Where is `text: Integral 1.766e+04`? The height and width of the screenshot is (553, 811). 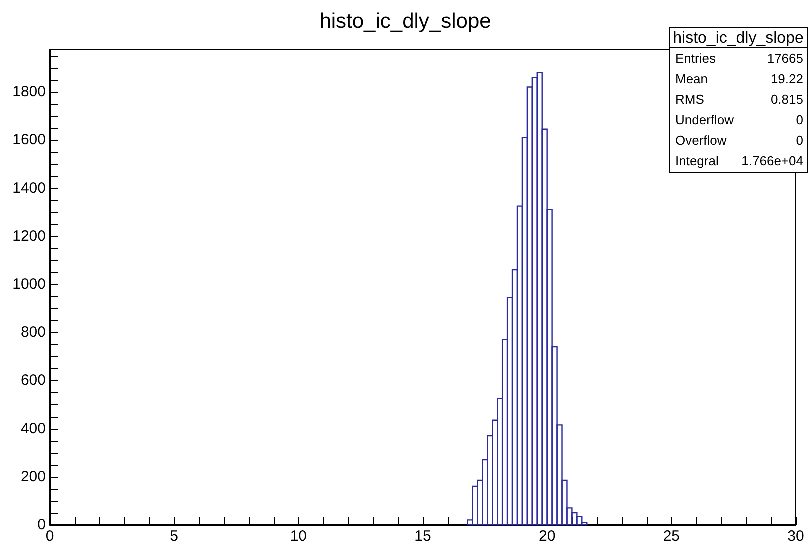
text: Integral 1.766e+04 is located at coordinates (740, 161).